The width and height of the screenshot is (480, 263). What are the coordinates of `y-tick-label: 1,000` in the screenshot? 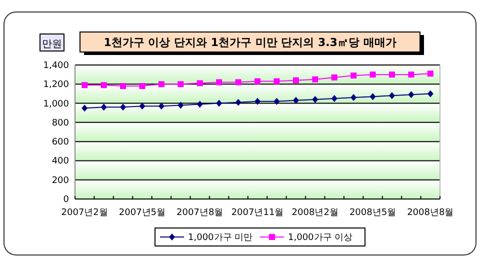 It's located at (56, 104).